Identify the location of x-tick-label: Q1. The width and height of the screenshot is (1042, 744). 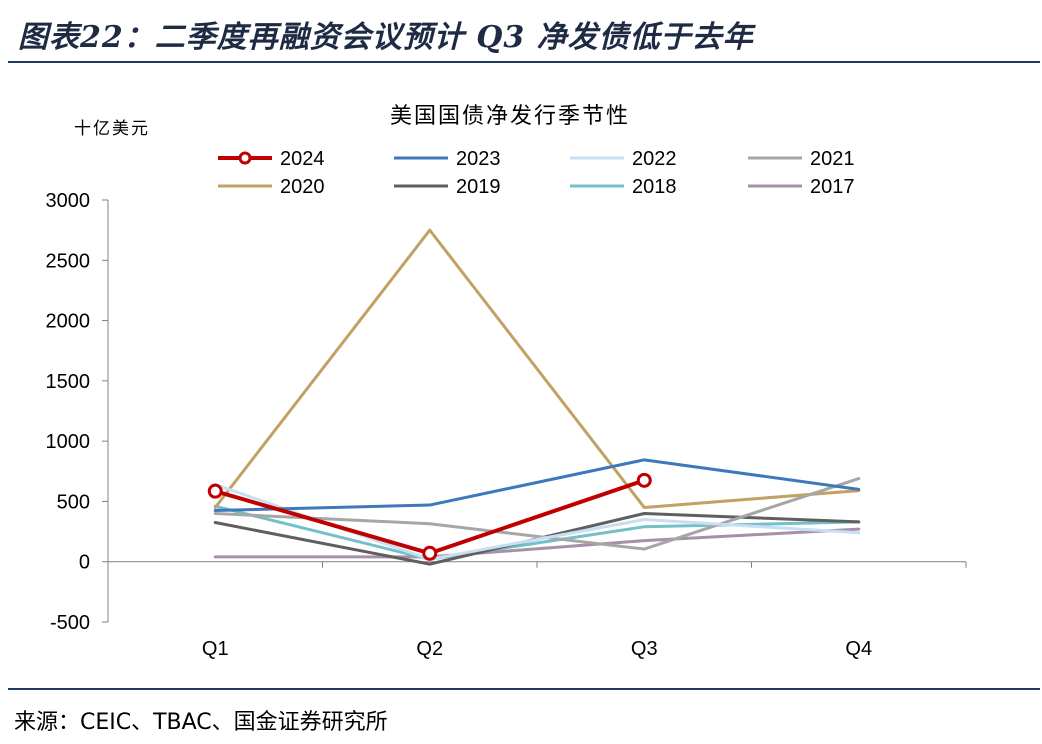
(215, 649).